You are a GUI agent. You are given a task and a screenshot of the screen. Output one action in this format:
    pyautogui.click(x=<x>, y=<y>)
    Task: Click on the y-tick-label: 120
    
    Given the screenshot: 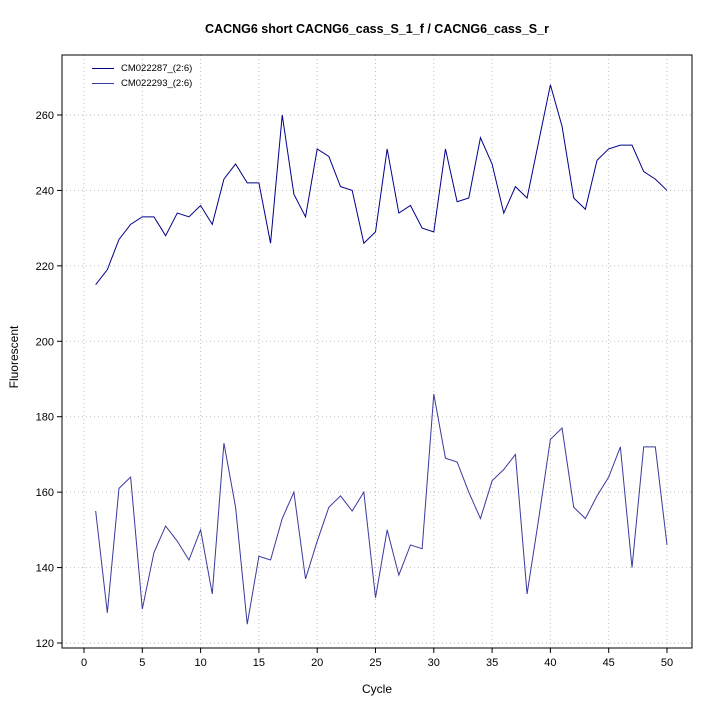 What is the action you would take?
    pyautogui.click(x=45, y=644)
    